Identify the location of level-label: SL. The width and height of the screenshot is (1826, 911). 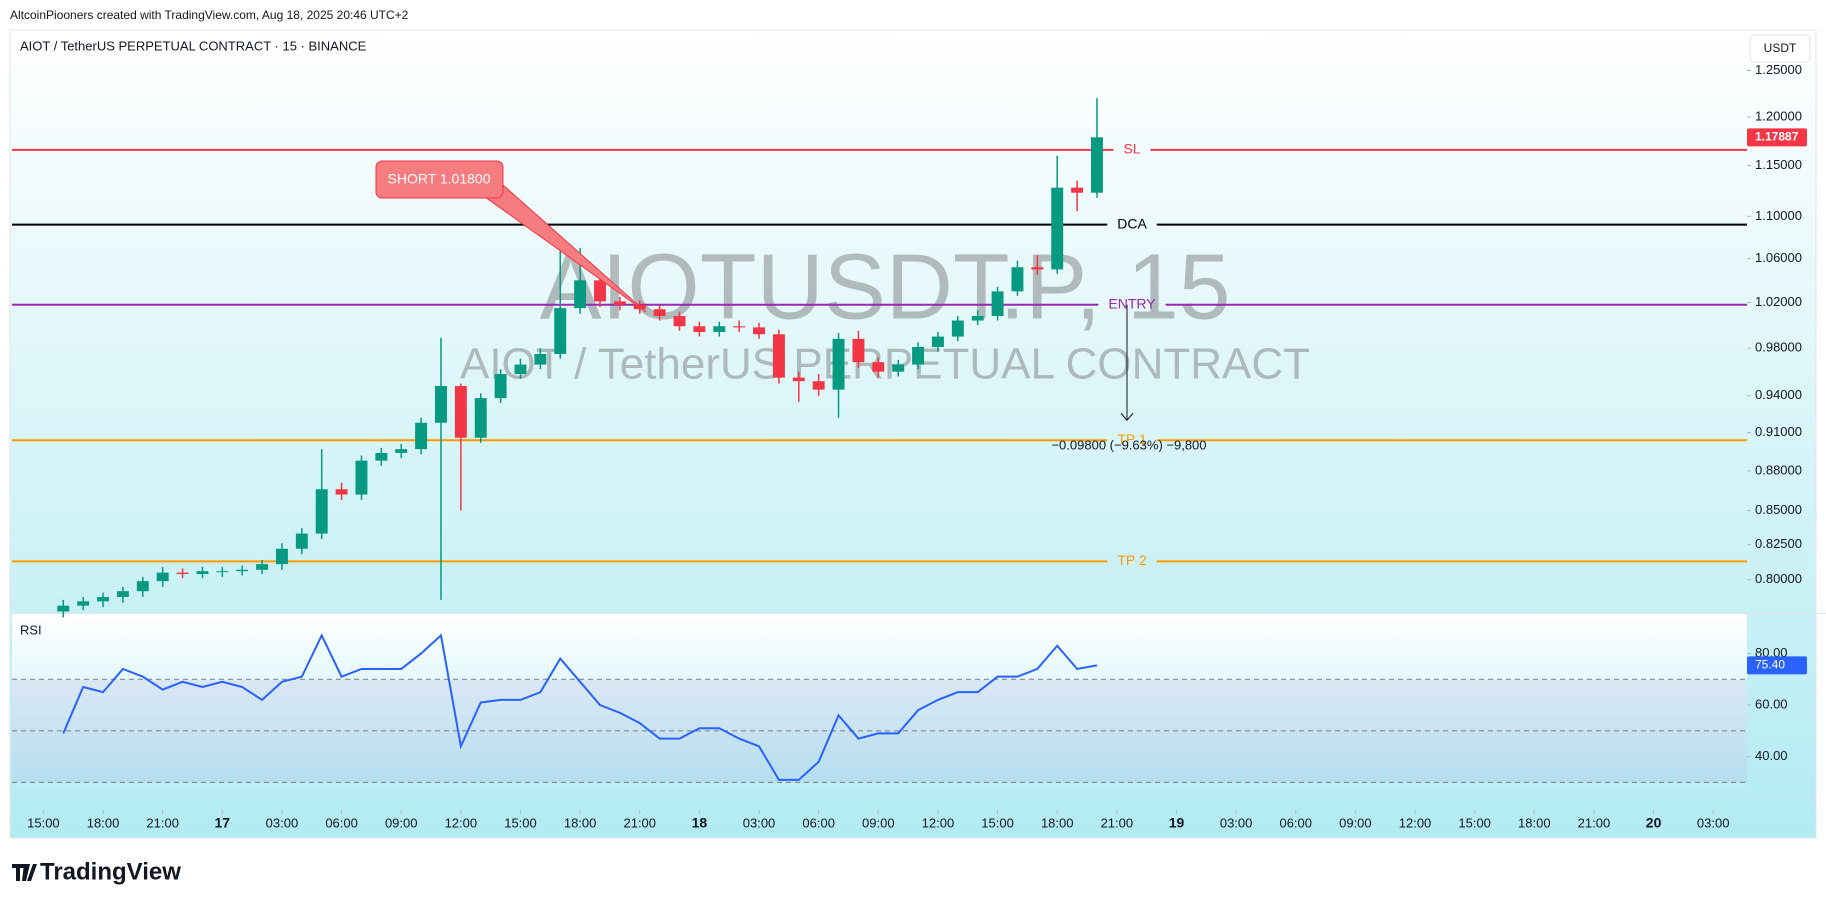
(1131, 149).